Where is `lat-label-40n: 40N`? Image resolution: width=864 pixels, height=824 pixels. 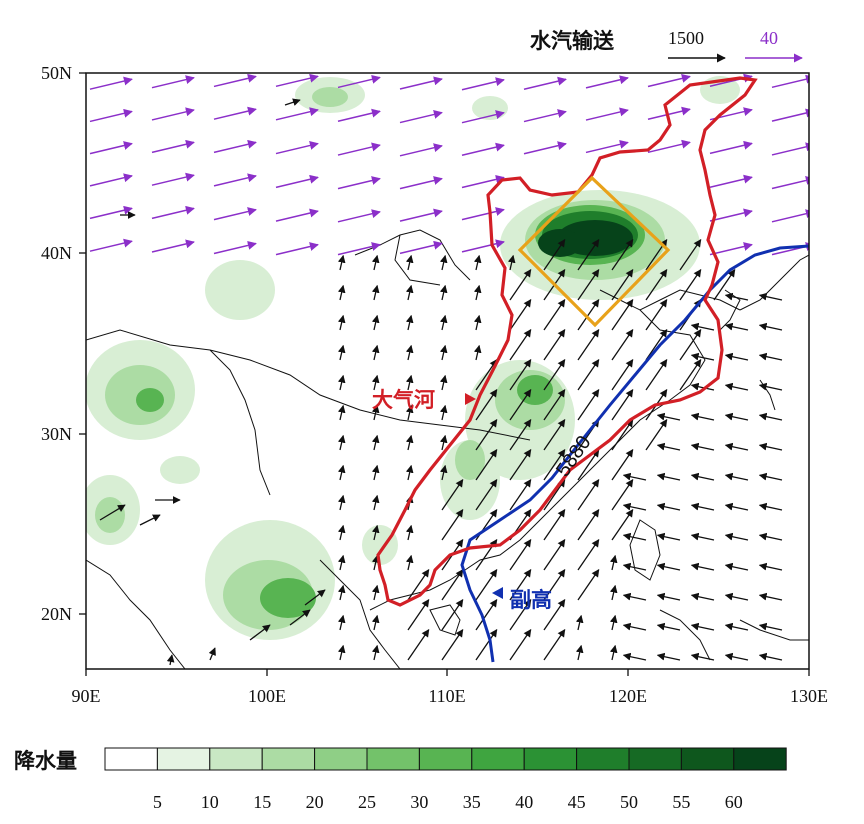 lat-label-40n: 40N is located at coordinates (56, 253).